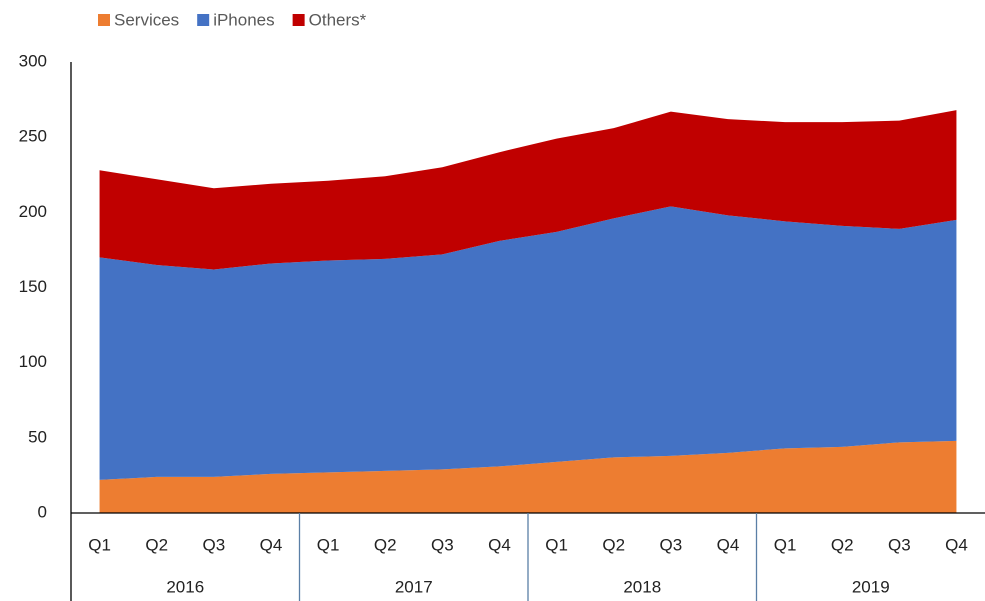  Describe the element at coordinates (33, 60) in the screenshot. I see `y-tick-label: 300` at that location.